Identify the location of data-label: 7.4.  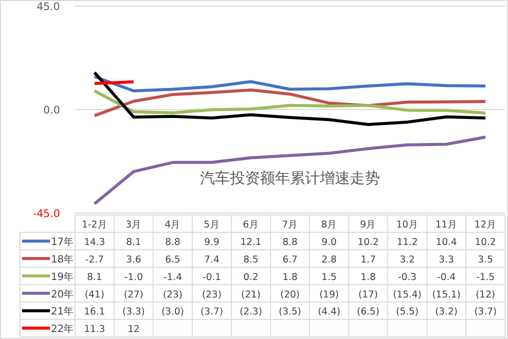
(212, 260).